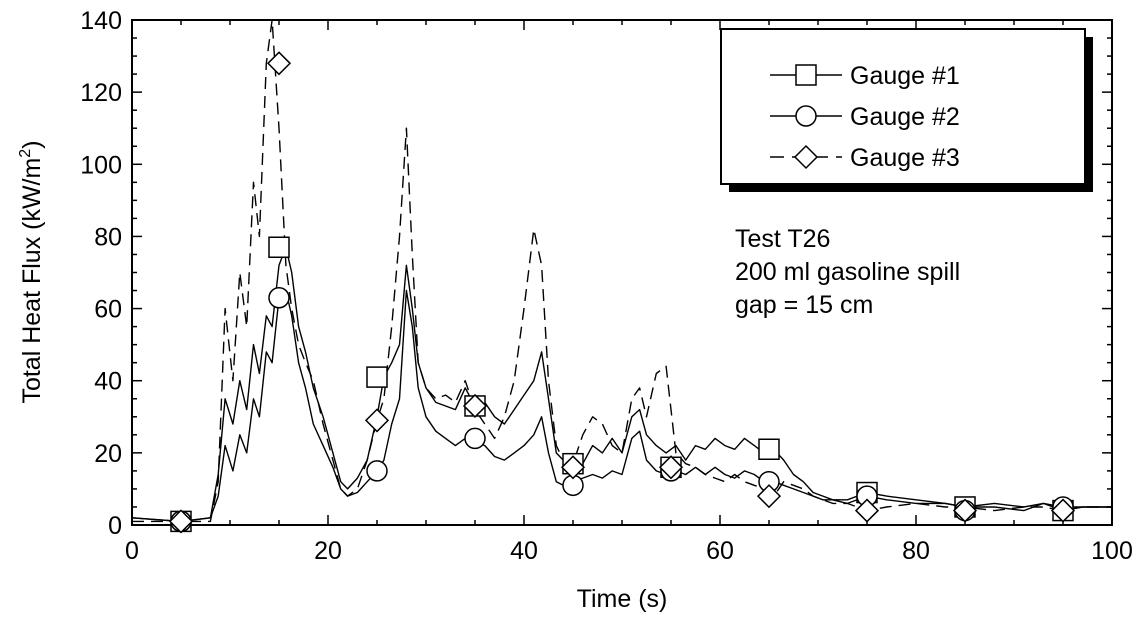 This screenshot has height=617, width=1148. What do you see at coordinates (806, 75) in the screenshot?
I see `legend-marker-square` at bounding box center [806, 75].